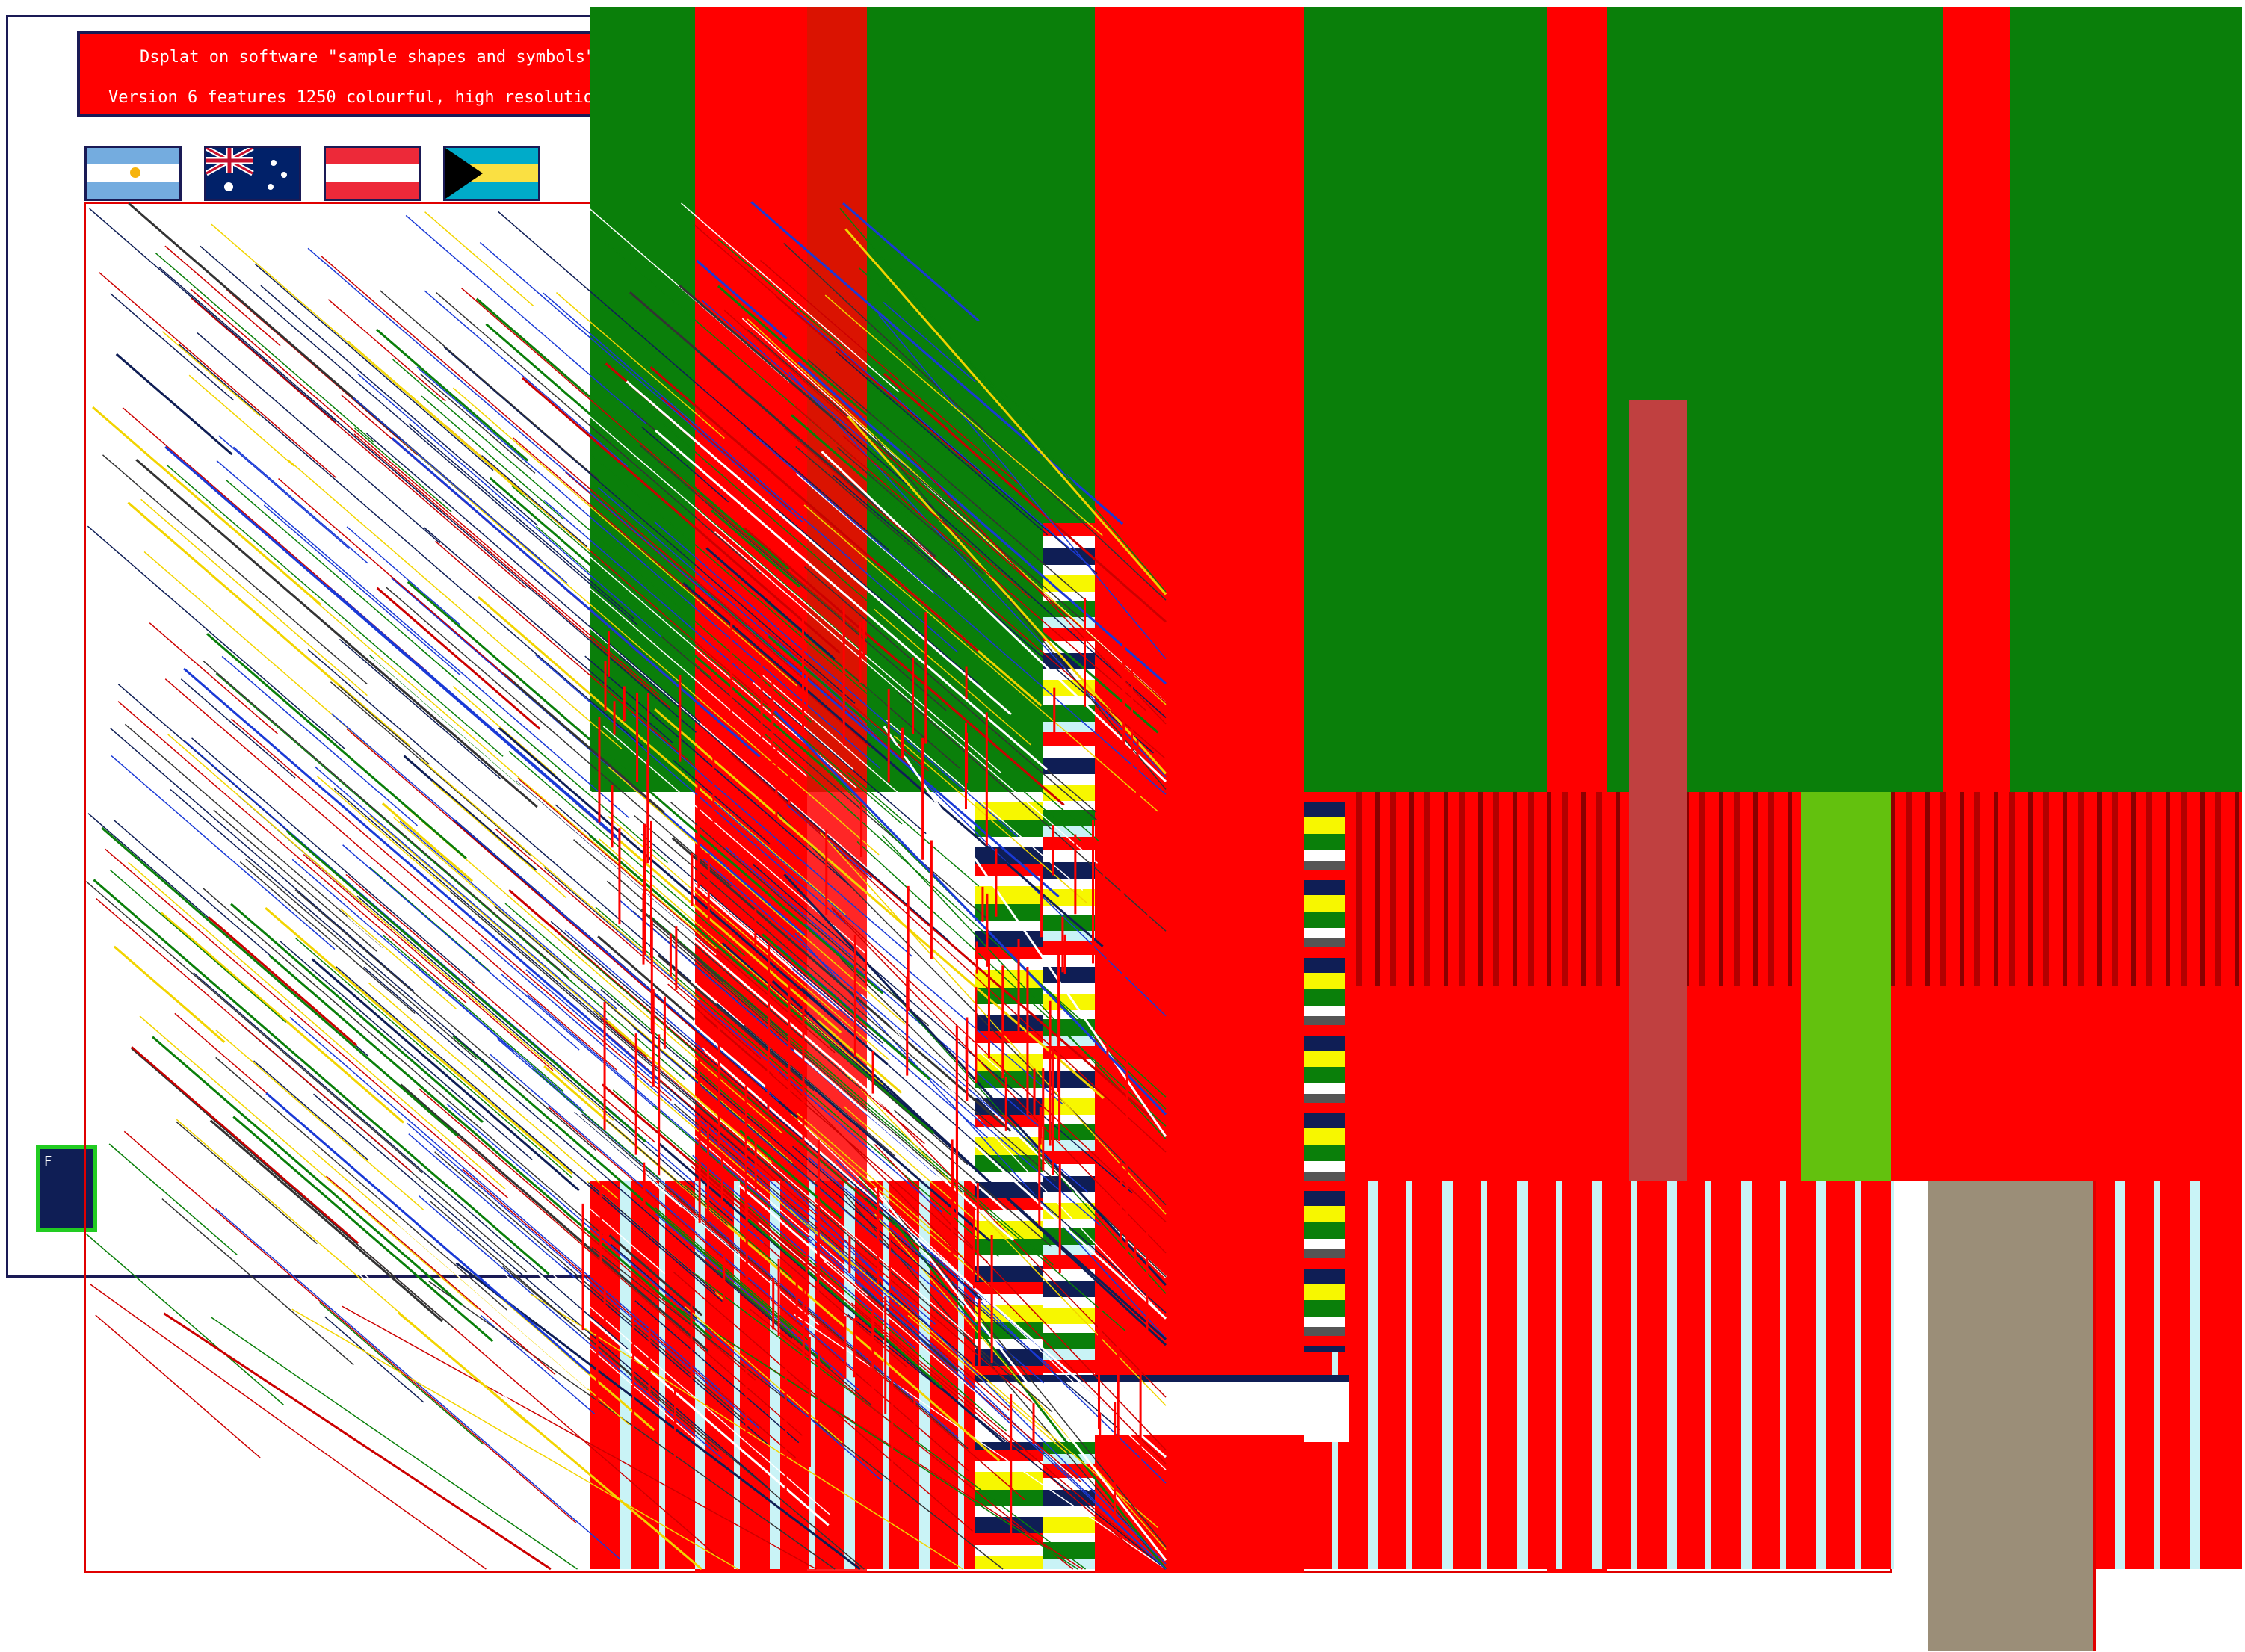 The height and width of the screenshot is (1652, 2245). What do you see at coordinates (1793, 889) in the screenshot?
I see `dark-red-stripe-band` at bounding box center [1793, 889].